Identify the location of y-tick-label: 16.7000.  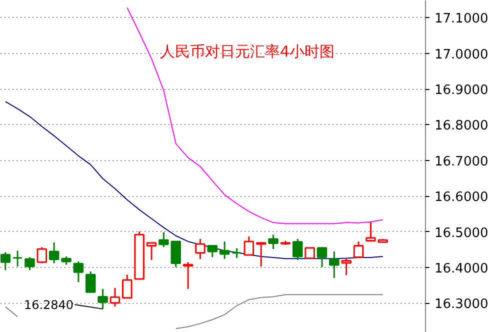
(461, 162).